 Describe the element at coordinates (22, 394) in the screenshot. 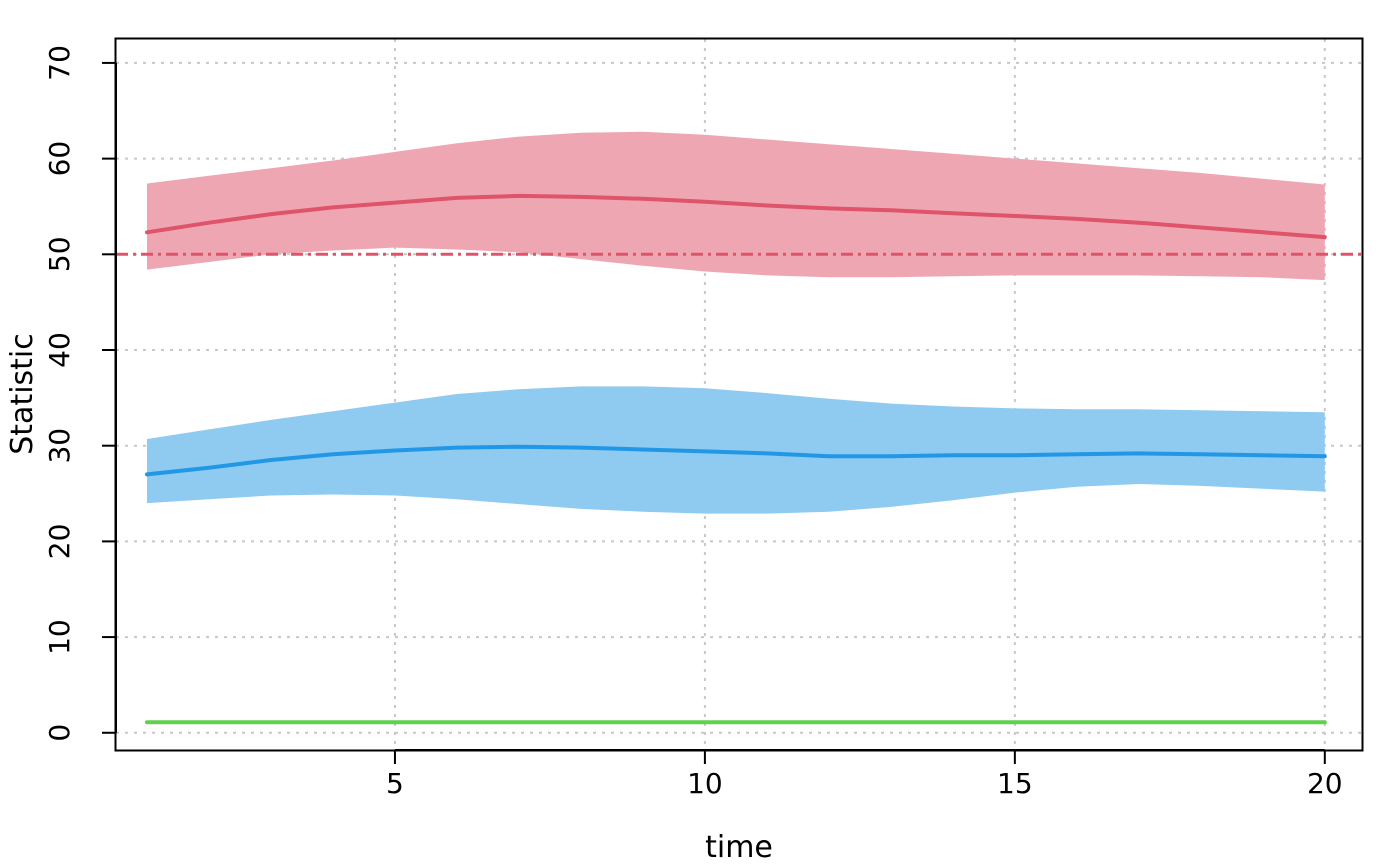

I see `y-axis-label: Statistic` at that location.